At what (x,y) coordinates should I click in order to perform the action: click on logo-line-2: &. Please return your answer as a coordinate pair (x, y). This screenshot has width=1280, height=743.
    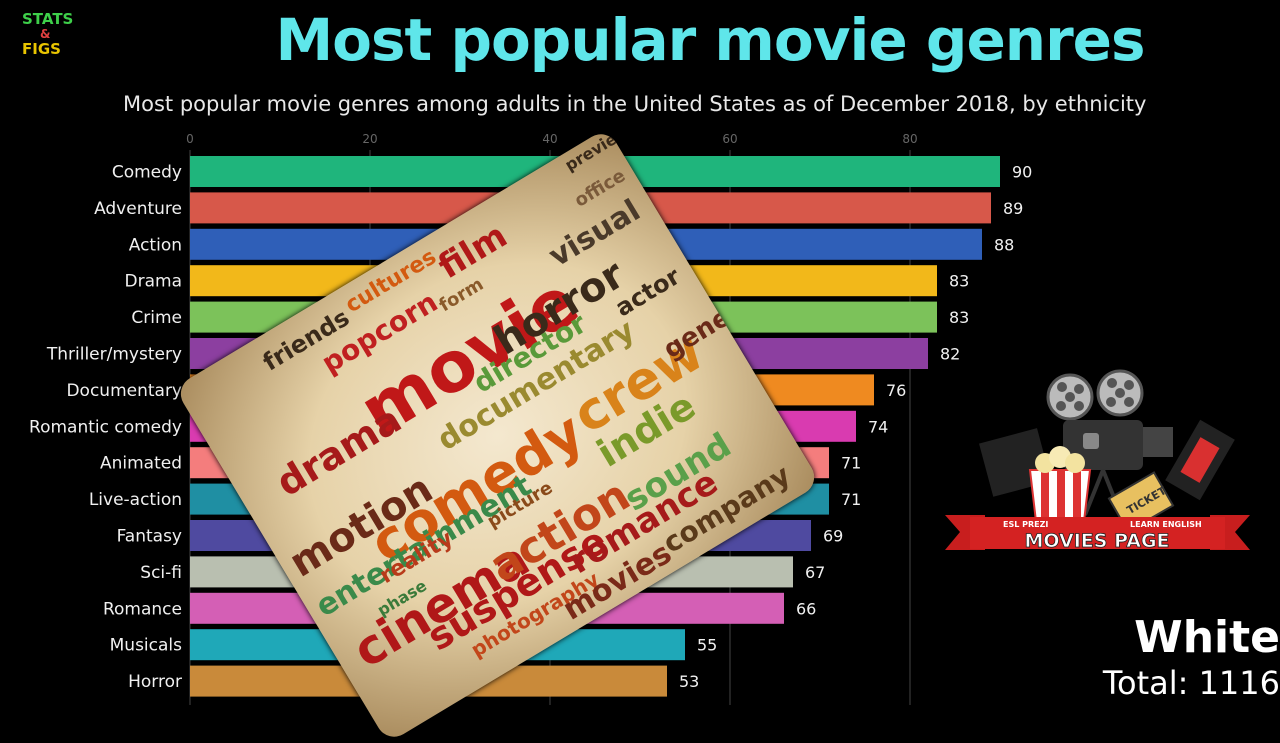
    Looking at the image, I should click on (45, 34).